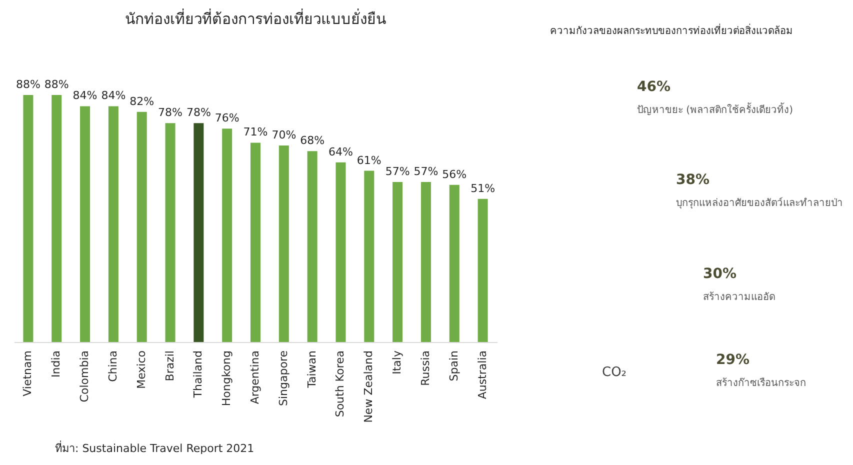 The width and height of the screenshot is (853, 465). I want to click on text: CO₂, so click(614, 372).